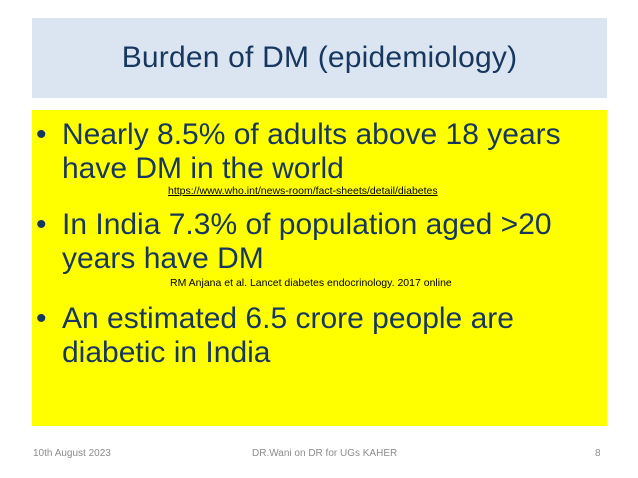 This screenshot has width=638, height=478. What do you see at coordinates (325, 453) in the screenshot?
I see `footer-presenter: DR.Wani on DR for UGs KAHER` at bounding box center [325, 453].